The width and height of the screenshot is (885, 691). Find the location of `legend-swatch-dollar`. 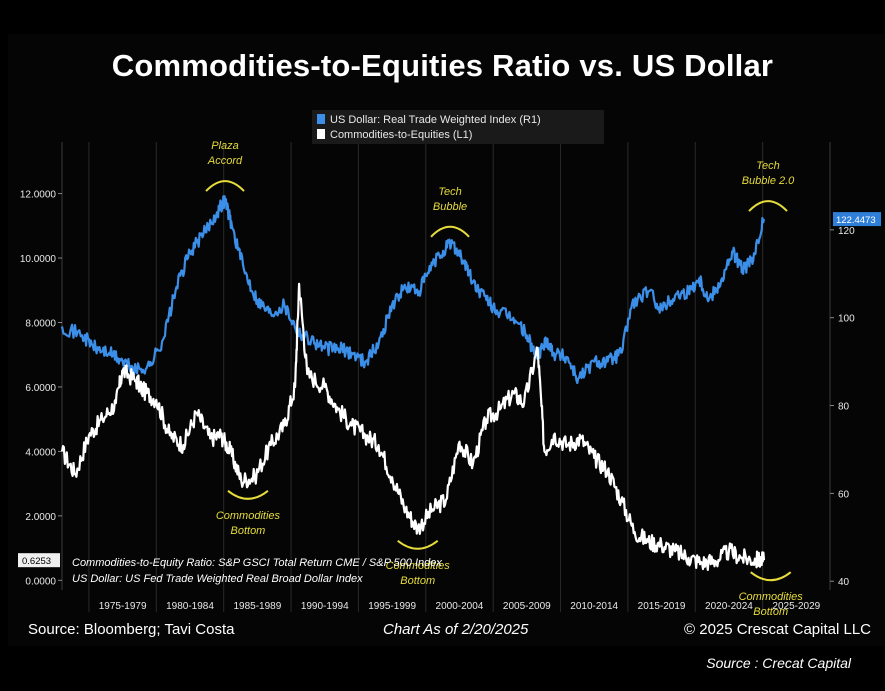

legend-swatch-dollar is located at coordinates (321, 119).